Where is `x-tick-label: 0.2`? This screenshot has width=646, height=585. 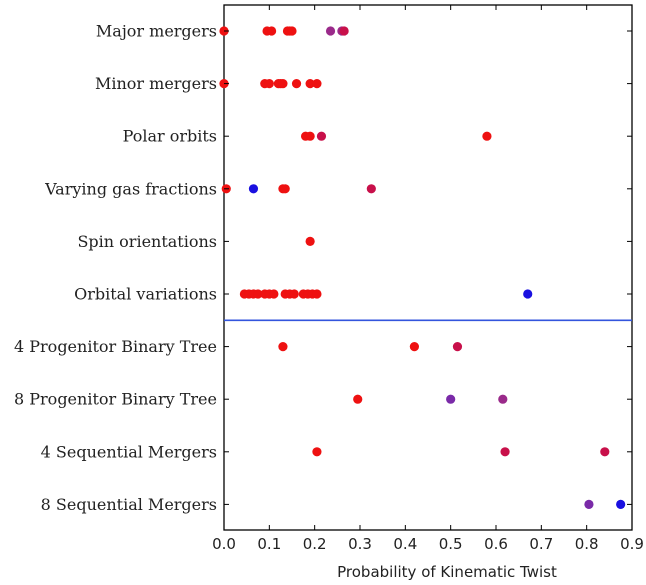
x-tick-label: 0.2 is located at coordinates (315, 544).